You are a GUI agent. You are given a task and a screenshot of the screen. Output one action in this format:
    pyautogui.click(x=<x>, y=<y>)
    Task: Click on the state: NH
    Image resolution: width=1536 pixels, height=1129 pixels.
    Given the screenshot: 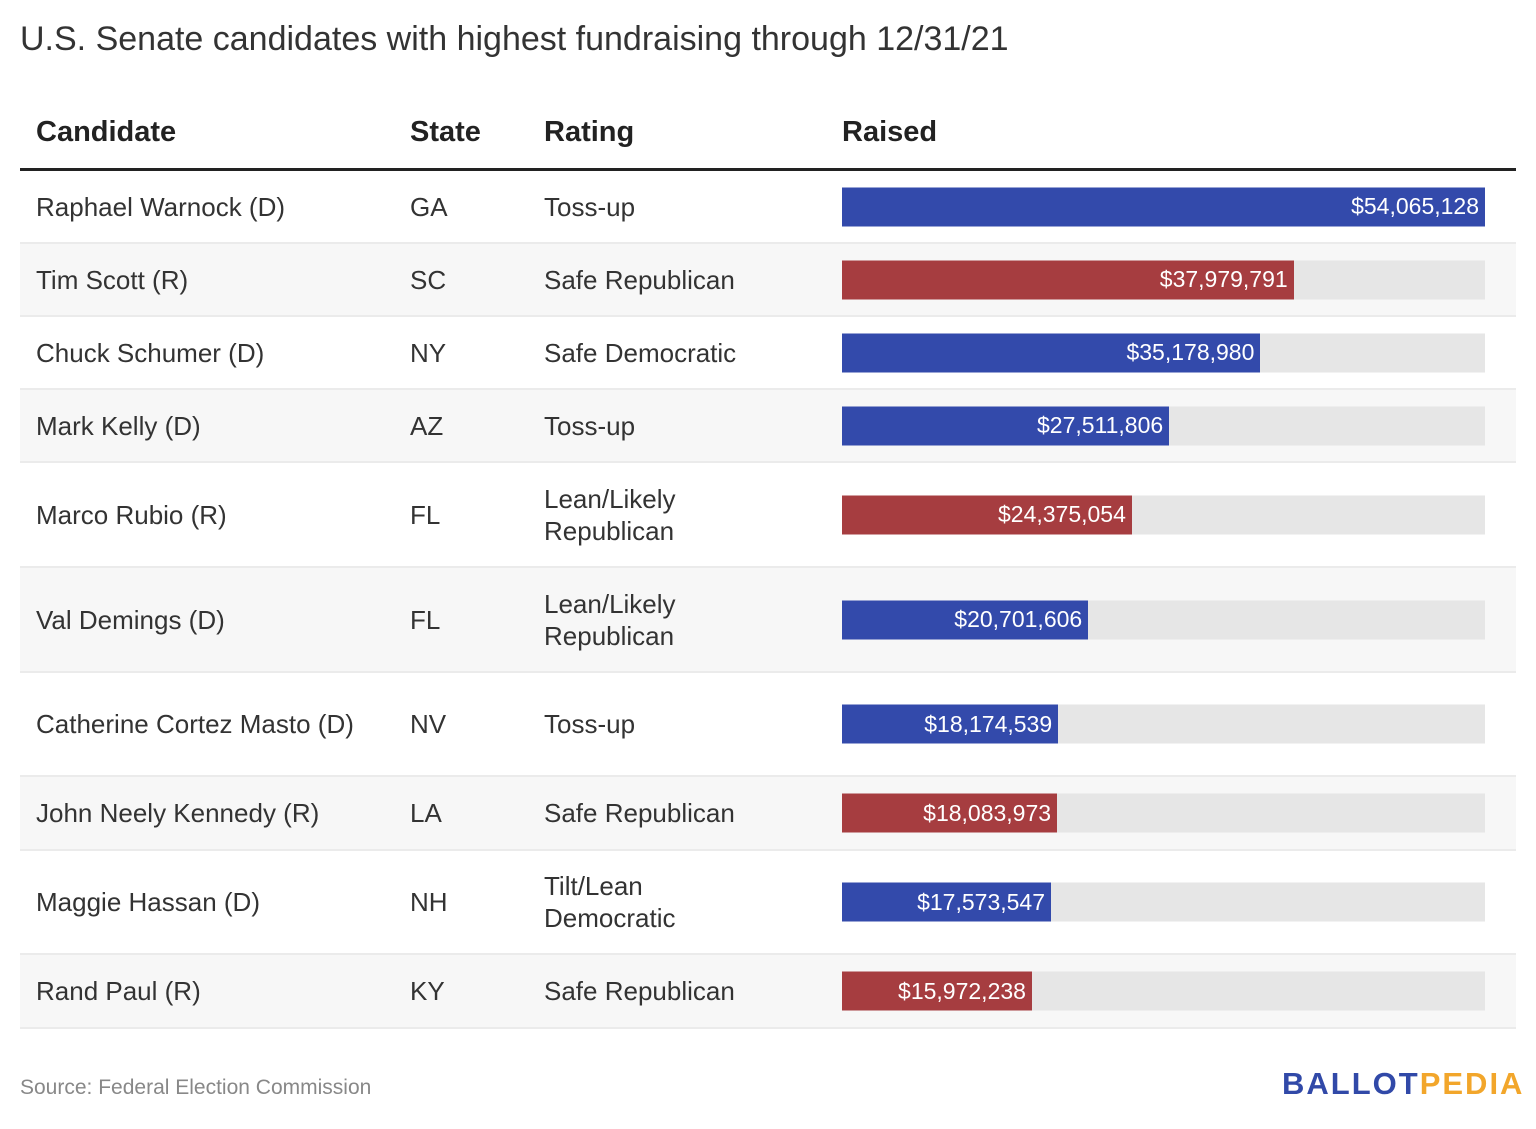 What is the action you would take?
    pyautogui.click(x=429, y=902)
    